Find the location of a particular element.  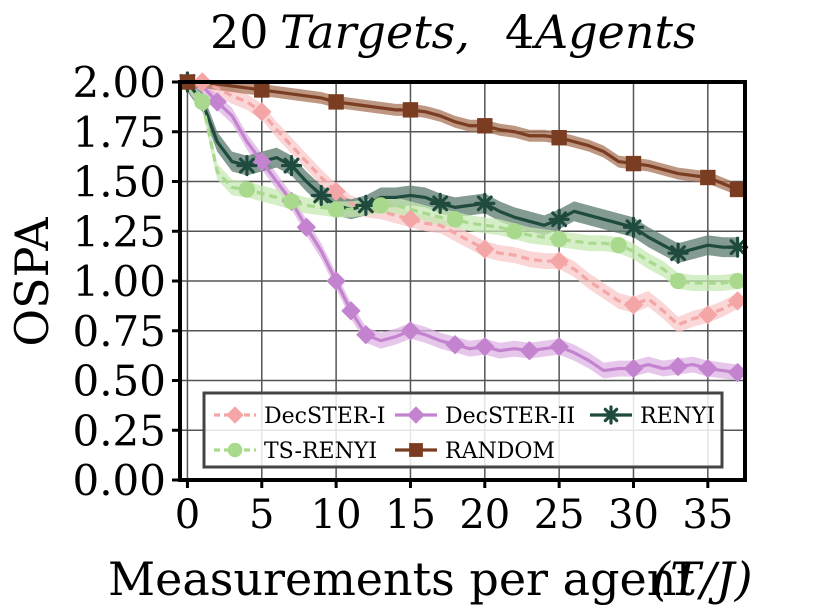

x-axis-label: Measurements per agent (T/J) is located at coordinates (430, 579).